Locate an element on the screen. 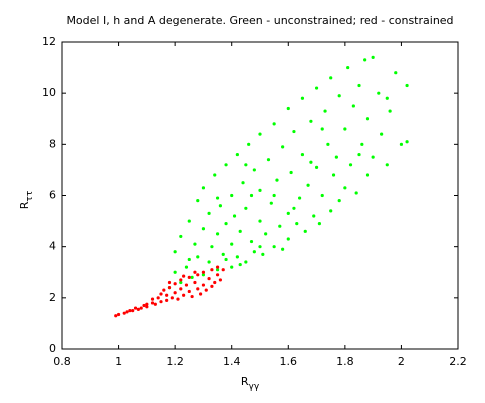  y-tick-label: 0 is located at coordinates (52, 348).